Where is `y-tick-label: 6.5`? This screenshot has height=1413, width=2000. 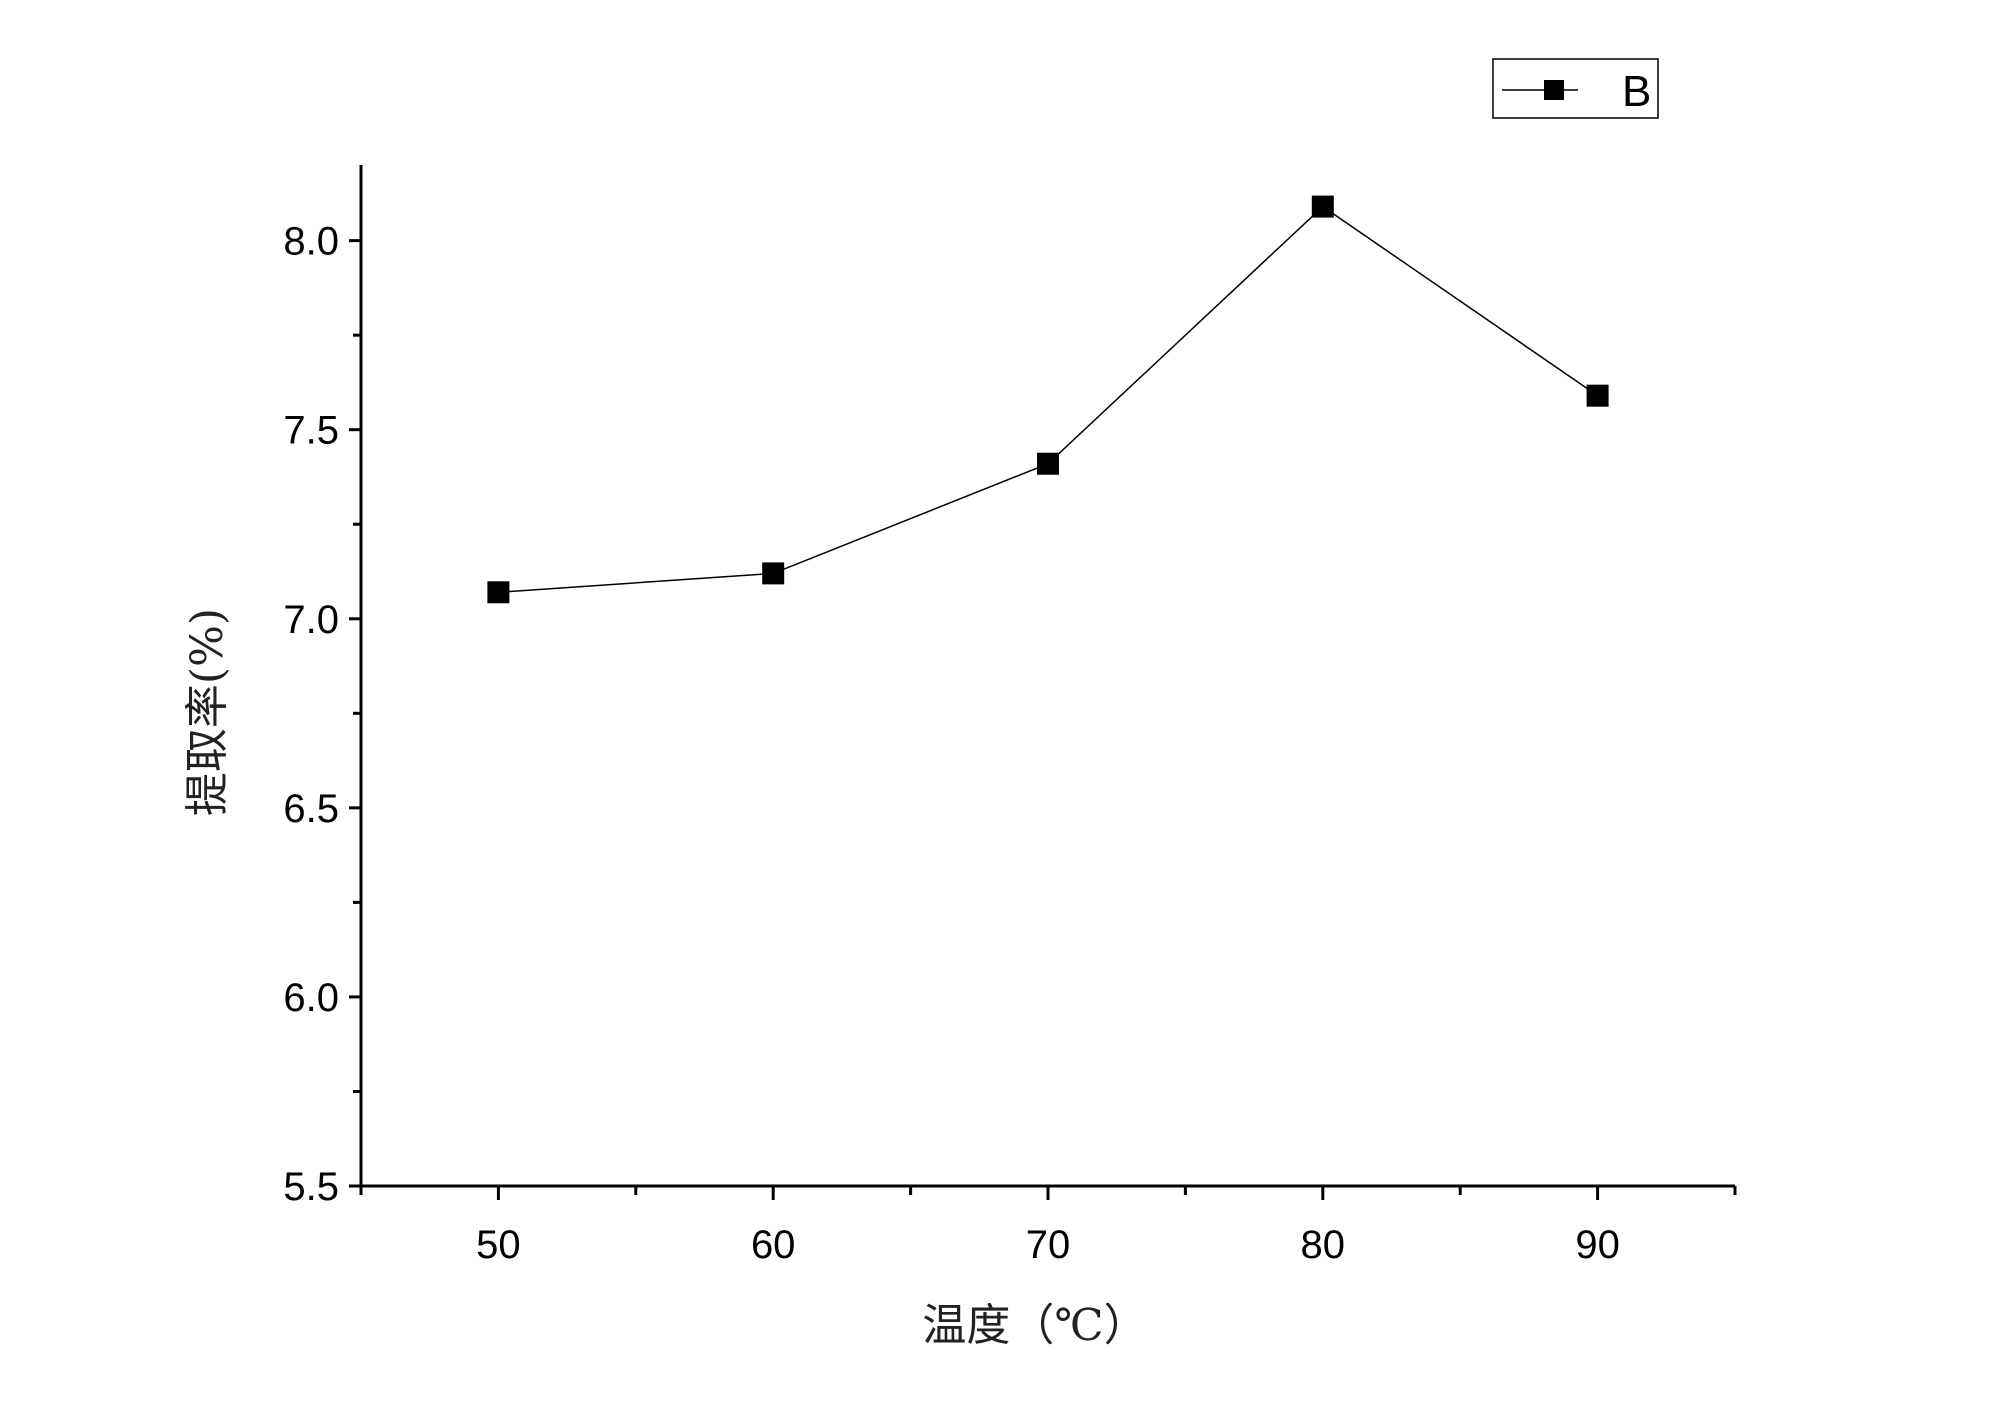 y-tick-label: 6.5 is located at coordinates (311, 809).